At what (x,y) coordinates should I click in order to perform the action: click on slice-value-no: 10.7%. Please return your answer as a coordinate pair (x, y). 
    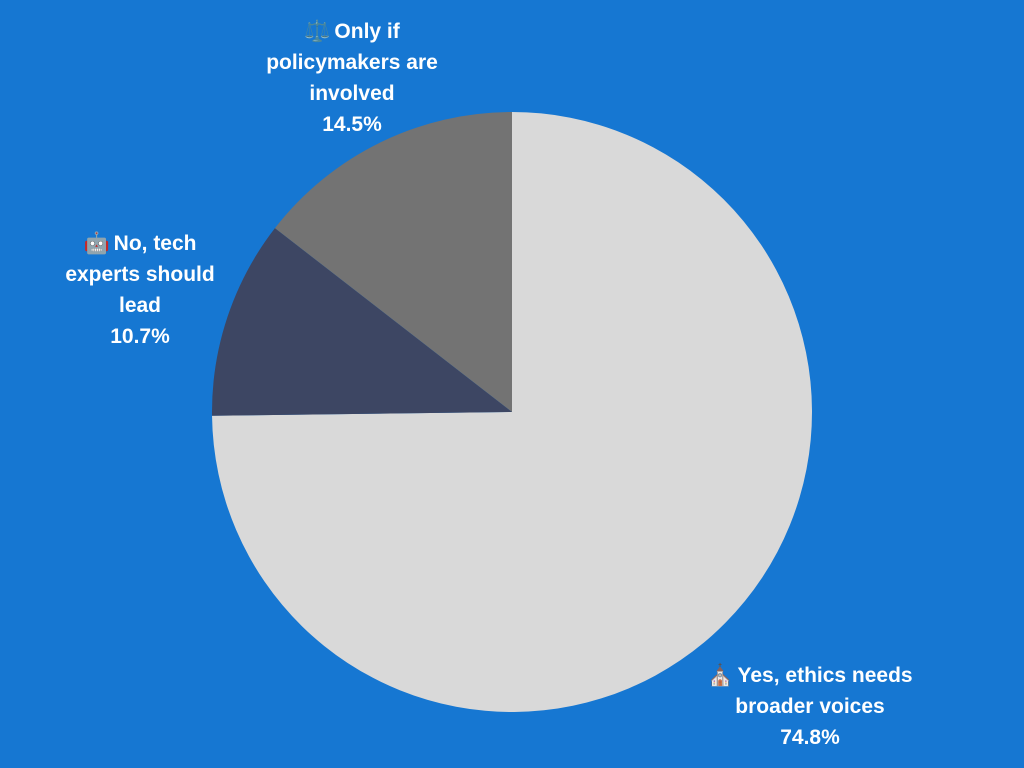
    Looking at the image, I should click on (140, 336).